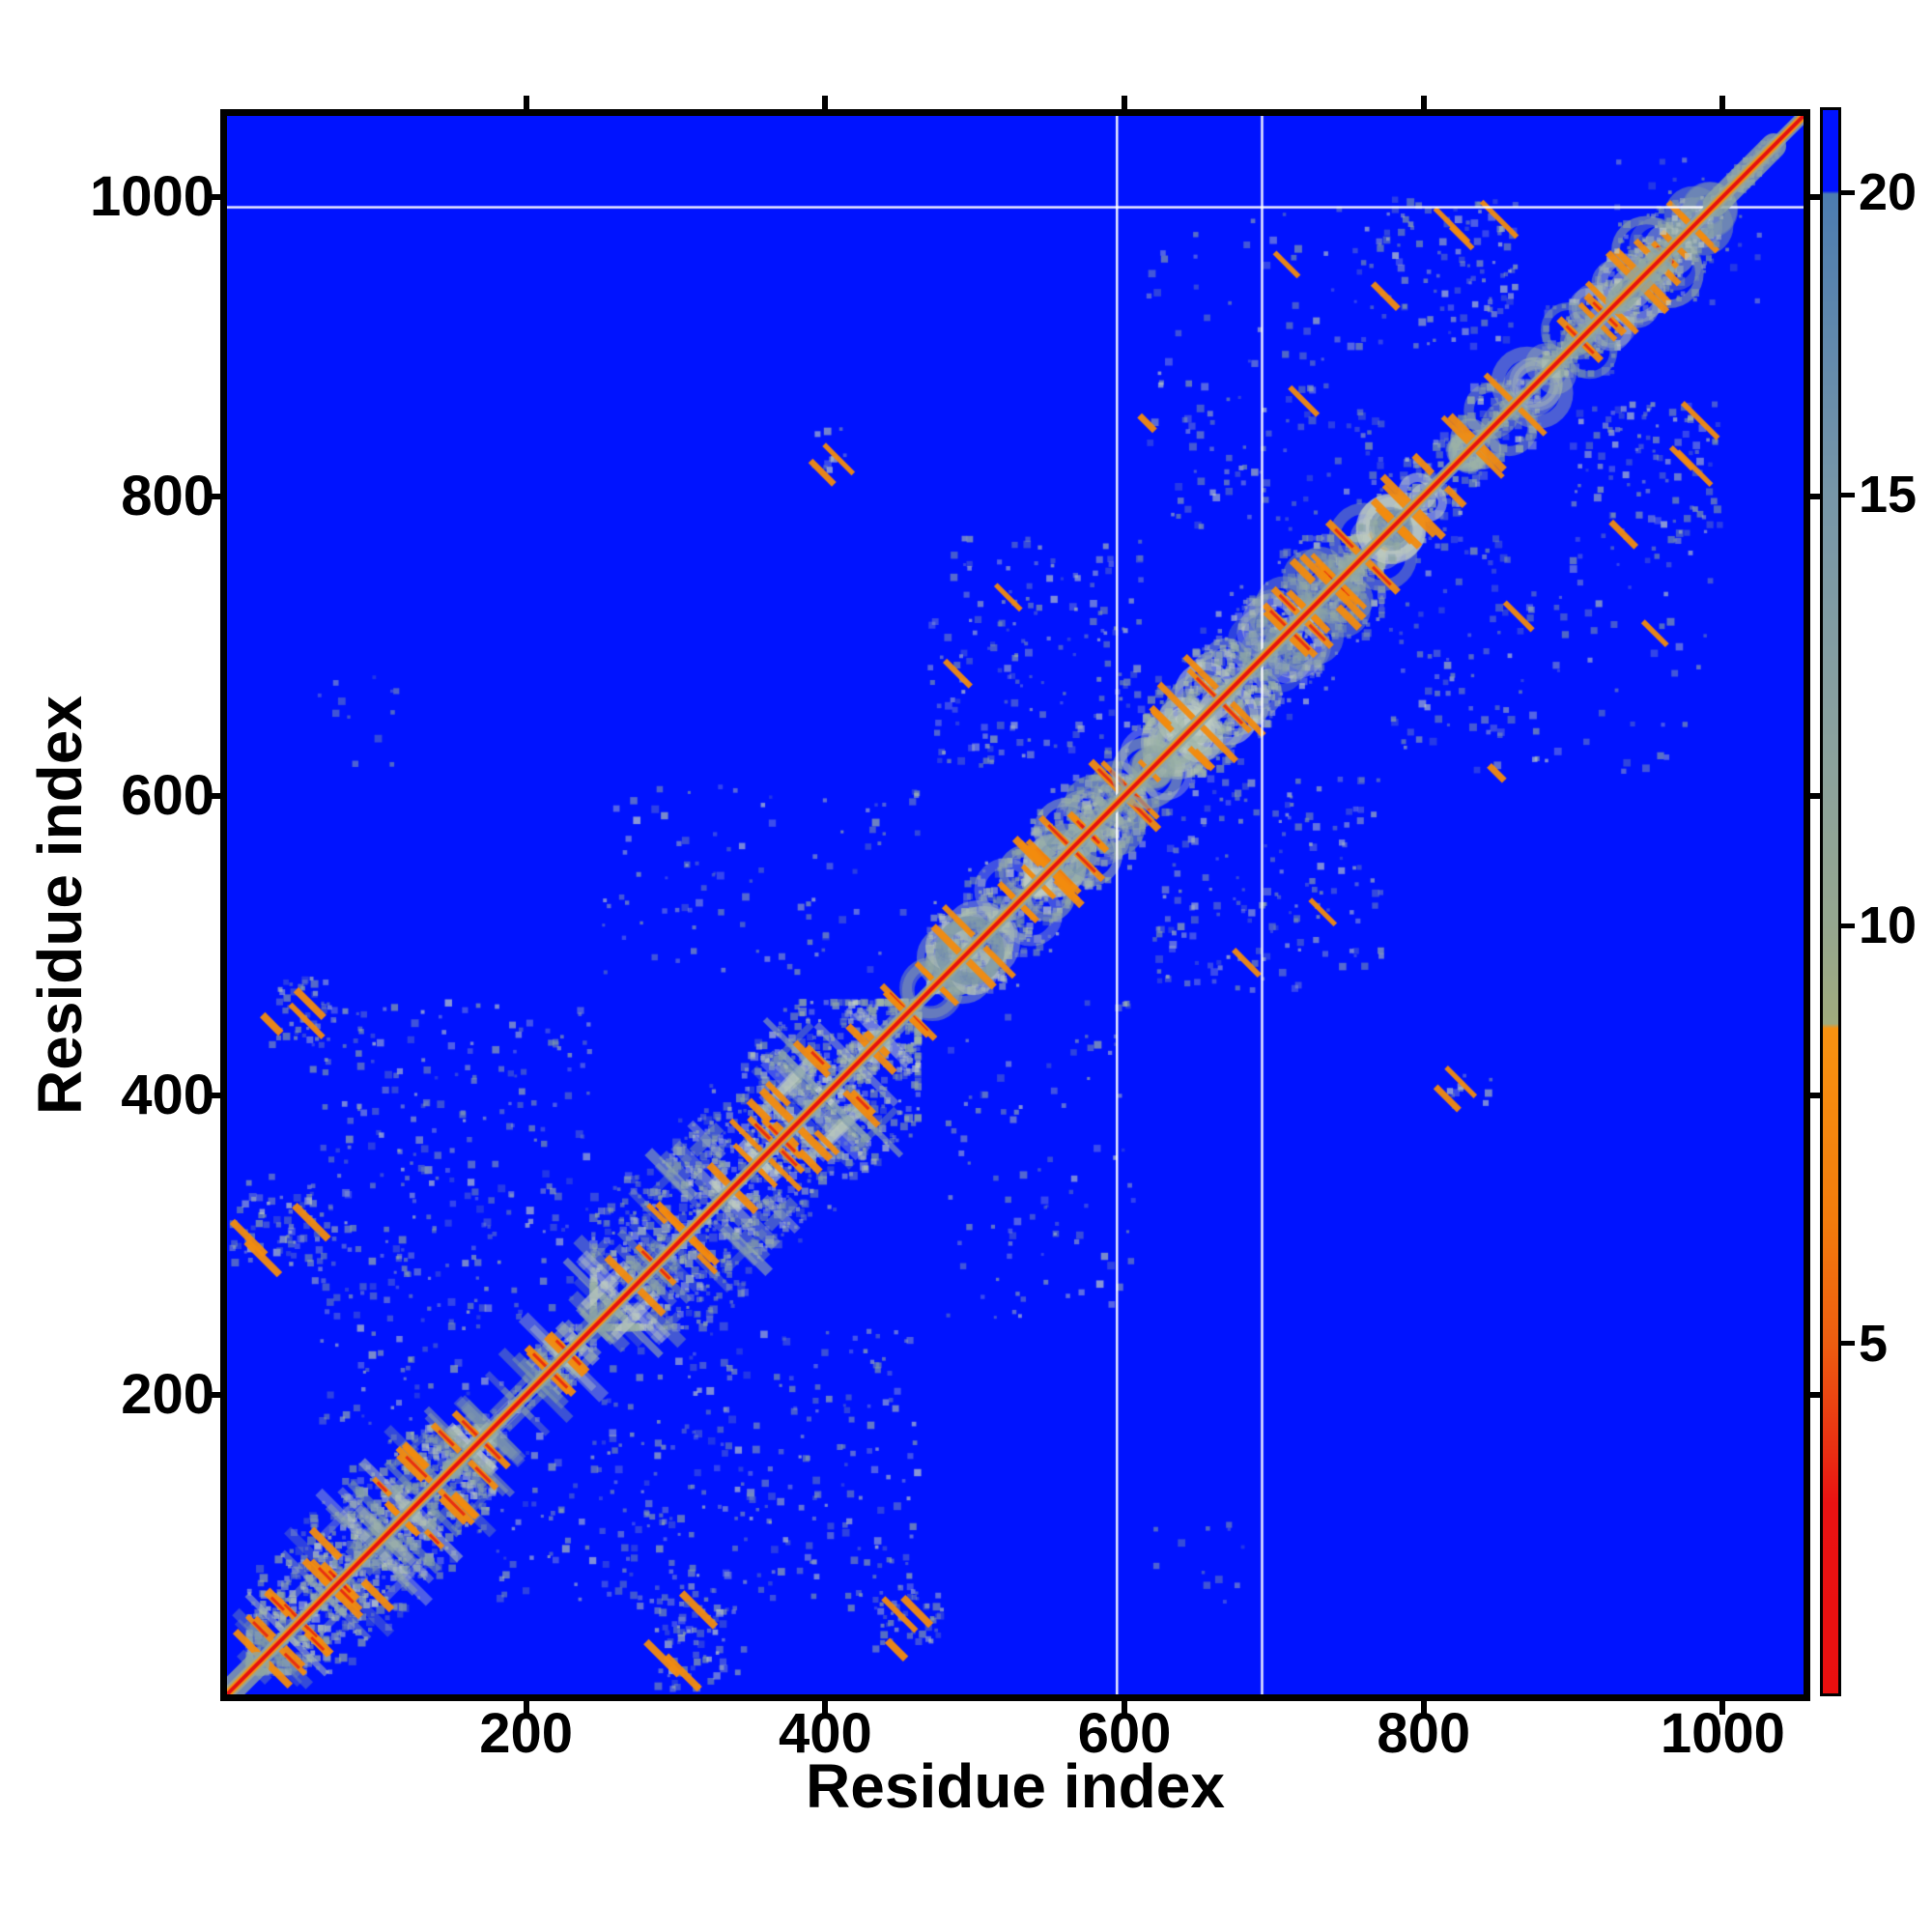 The height and width of the screenshot is (1932, 1932). Describe the element at coordinates (1874, 1343) in the screenshot. I see `colorbar-tick-label: 5` at that location.